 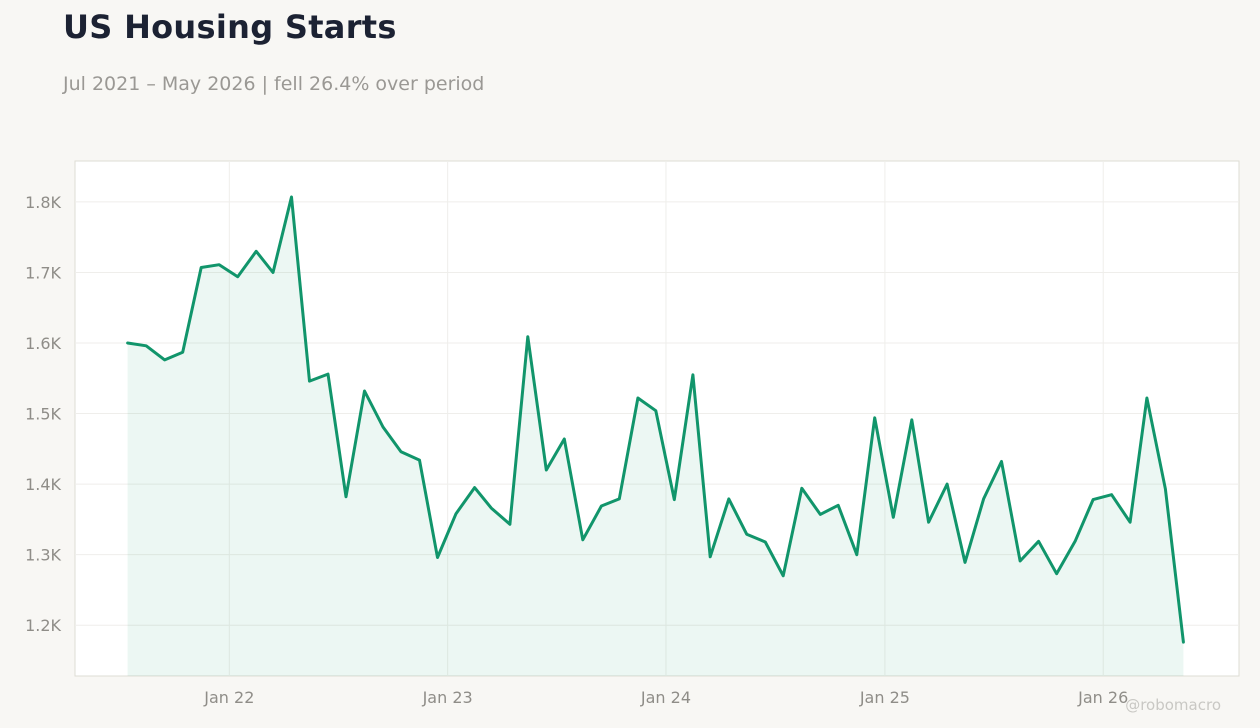 I want to click on data-point: 2023-03: 1366, so click(x=491, y=508).